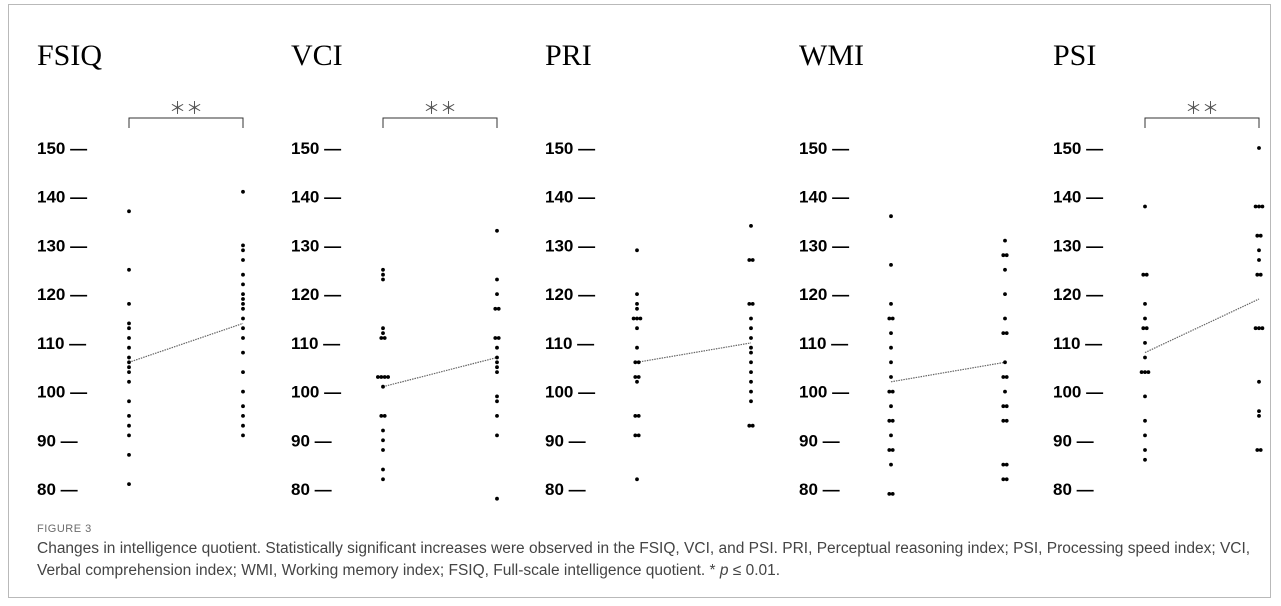  Describe the element at coordinates (64, 529) in the screenshot. I see `figure-label: FIGURE 3` at that location.